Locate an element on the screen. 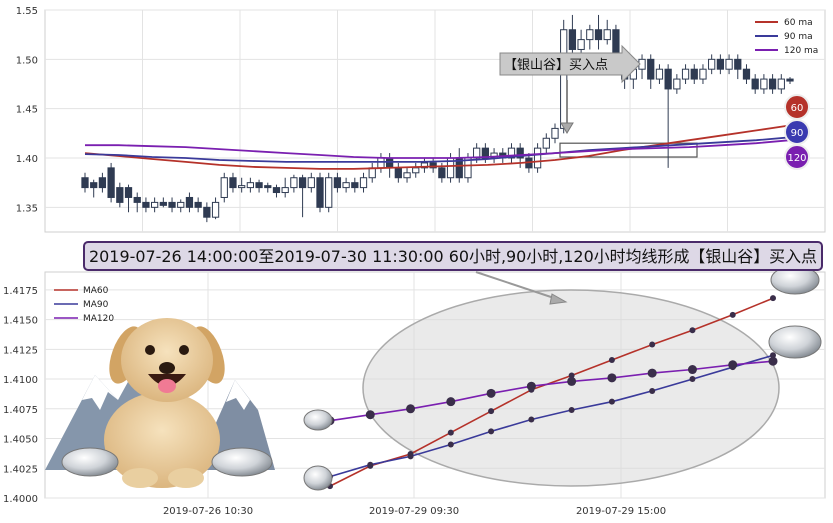  ma60-line is located at coordinates (437, 147).